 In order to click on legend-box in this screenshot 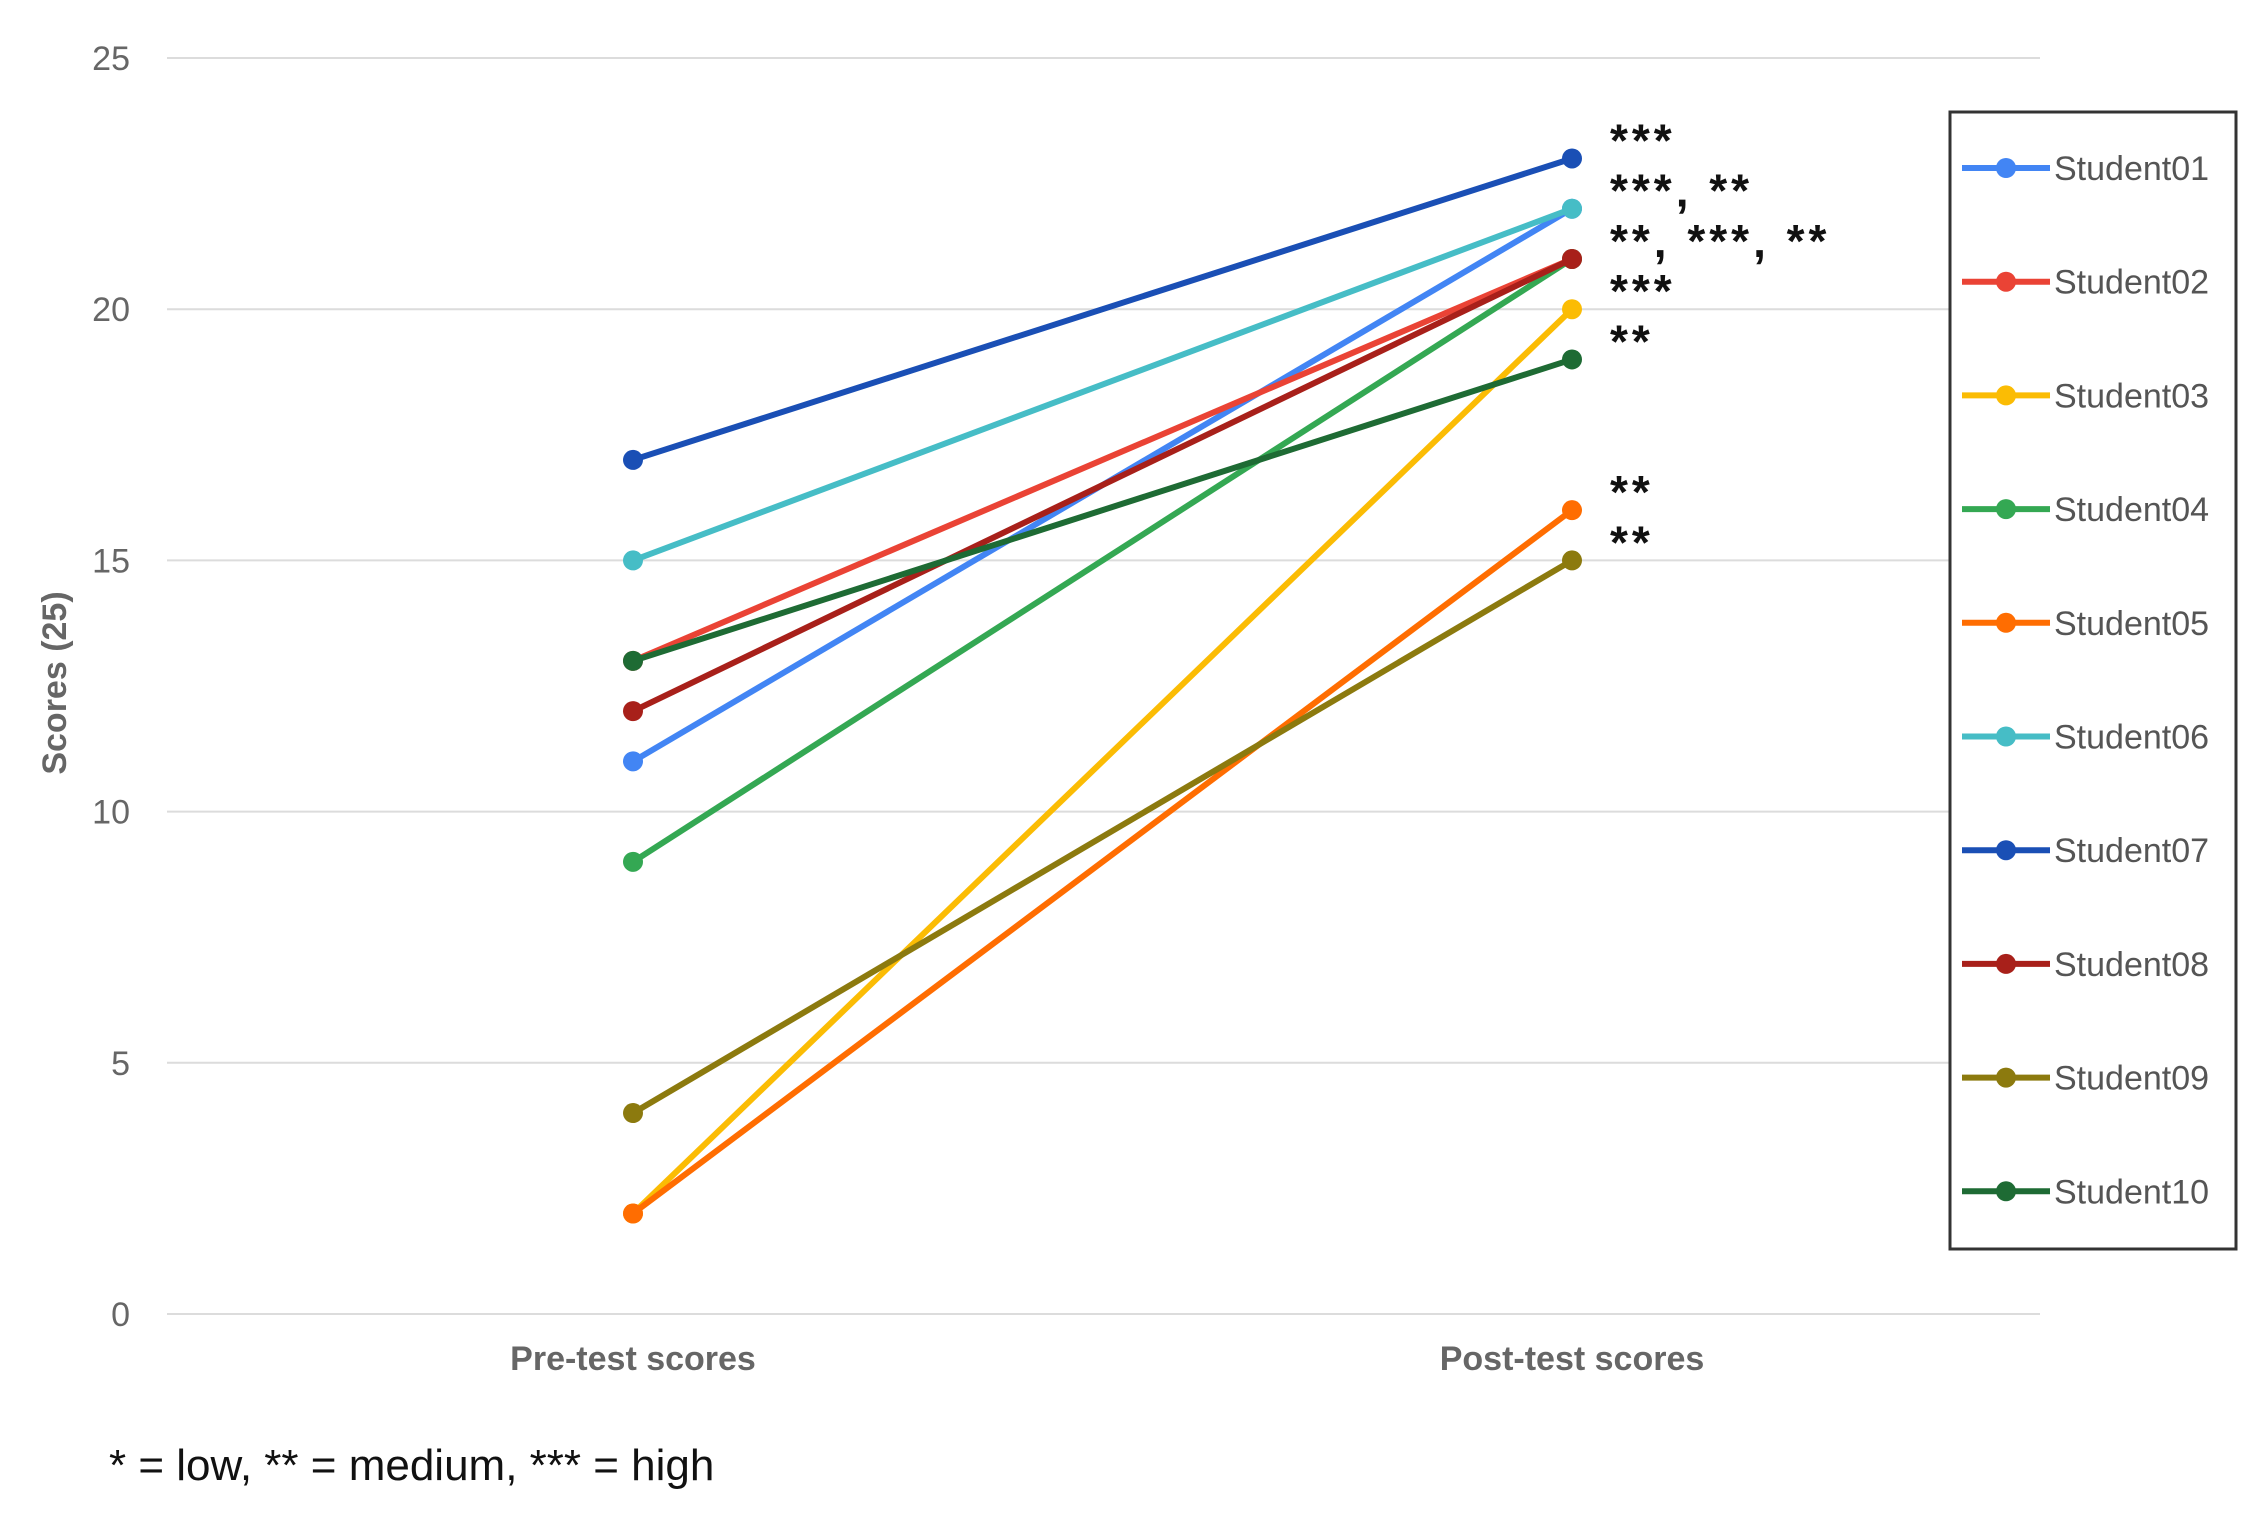, I will do `click(2093, 680)`.